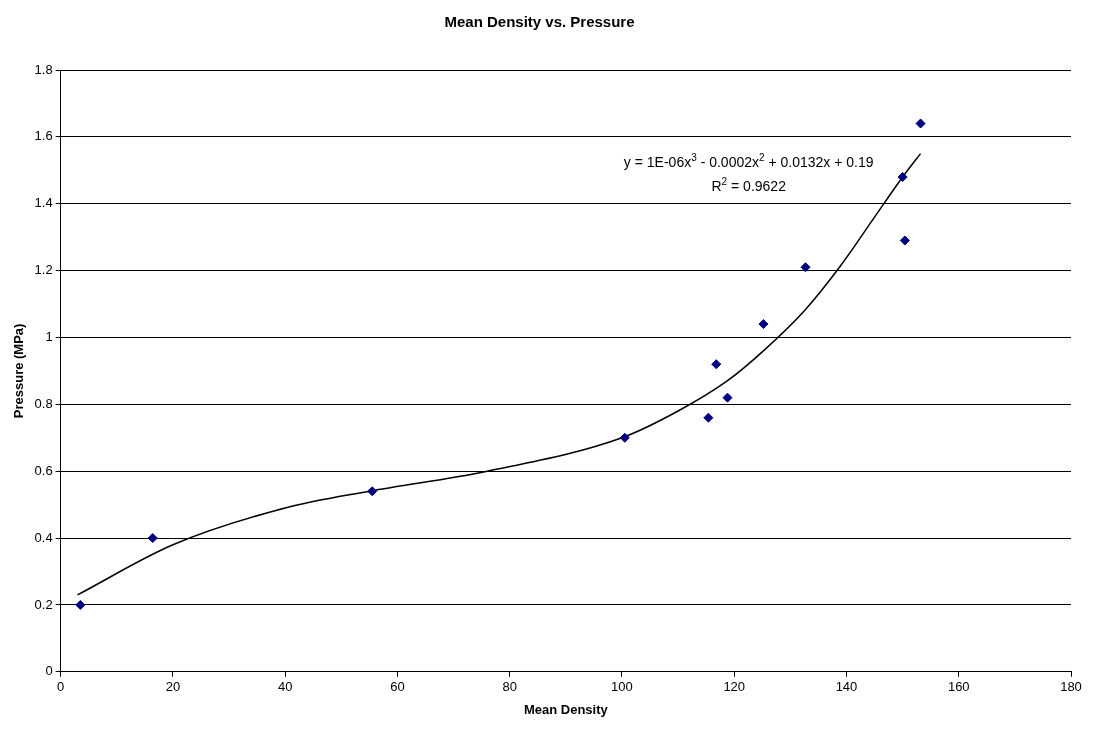 This screenshot has width=1095, height=730. What do you see at coordinates (43, 270) in the screenshot?
I see `y-tick-label: 1.2` at bounding box center [43, 270].